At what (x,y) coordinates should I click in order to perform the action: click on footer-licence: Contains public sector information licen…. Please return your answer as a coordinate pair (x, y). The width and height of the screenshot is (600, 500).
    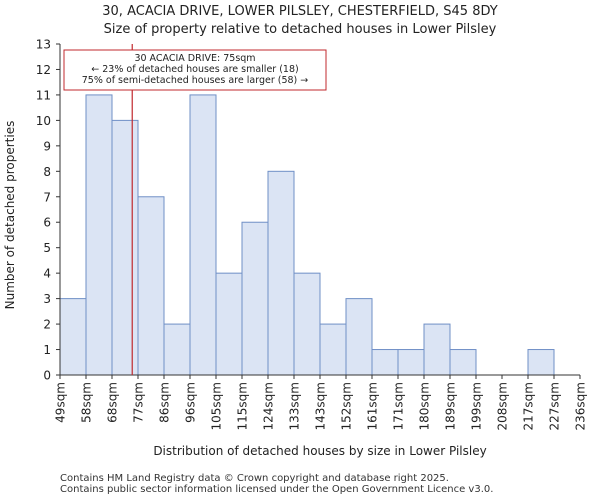
    Looking at the image, I should click on (277, 489).